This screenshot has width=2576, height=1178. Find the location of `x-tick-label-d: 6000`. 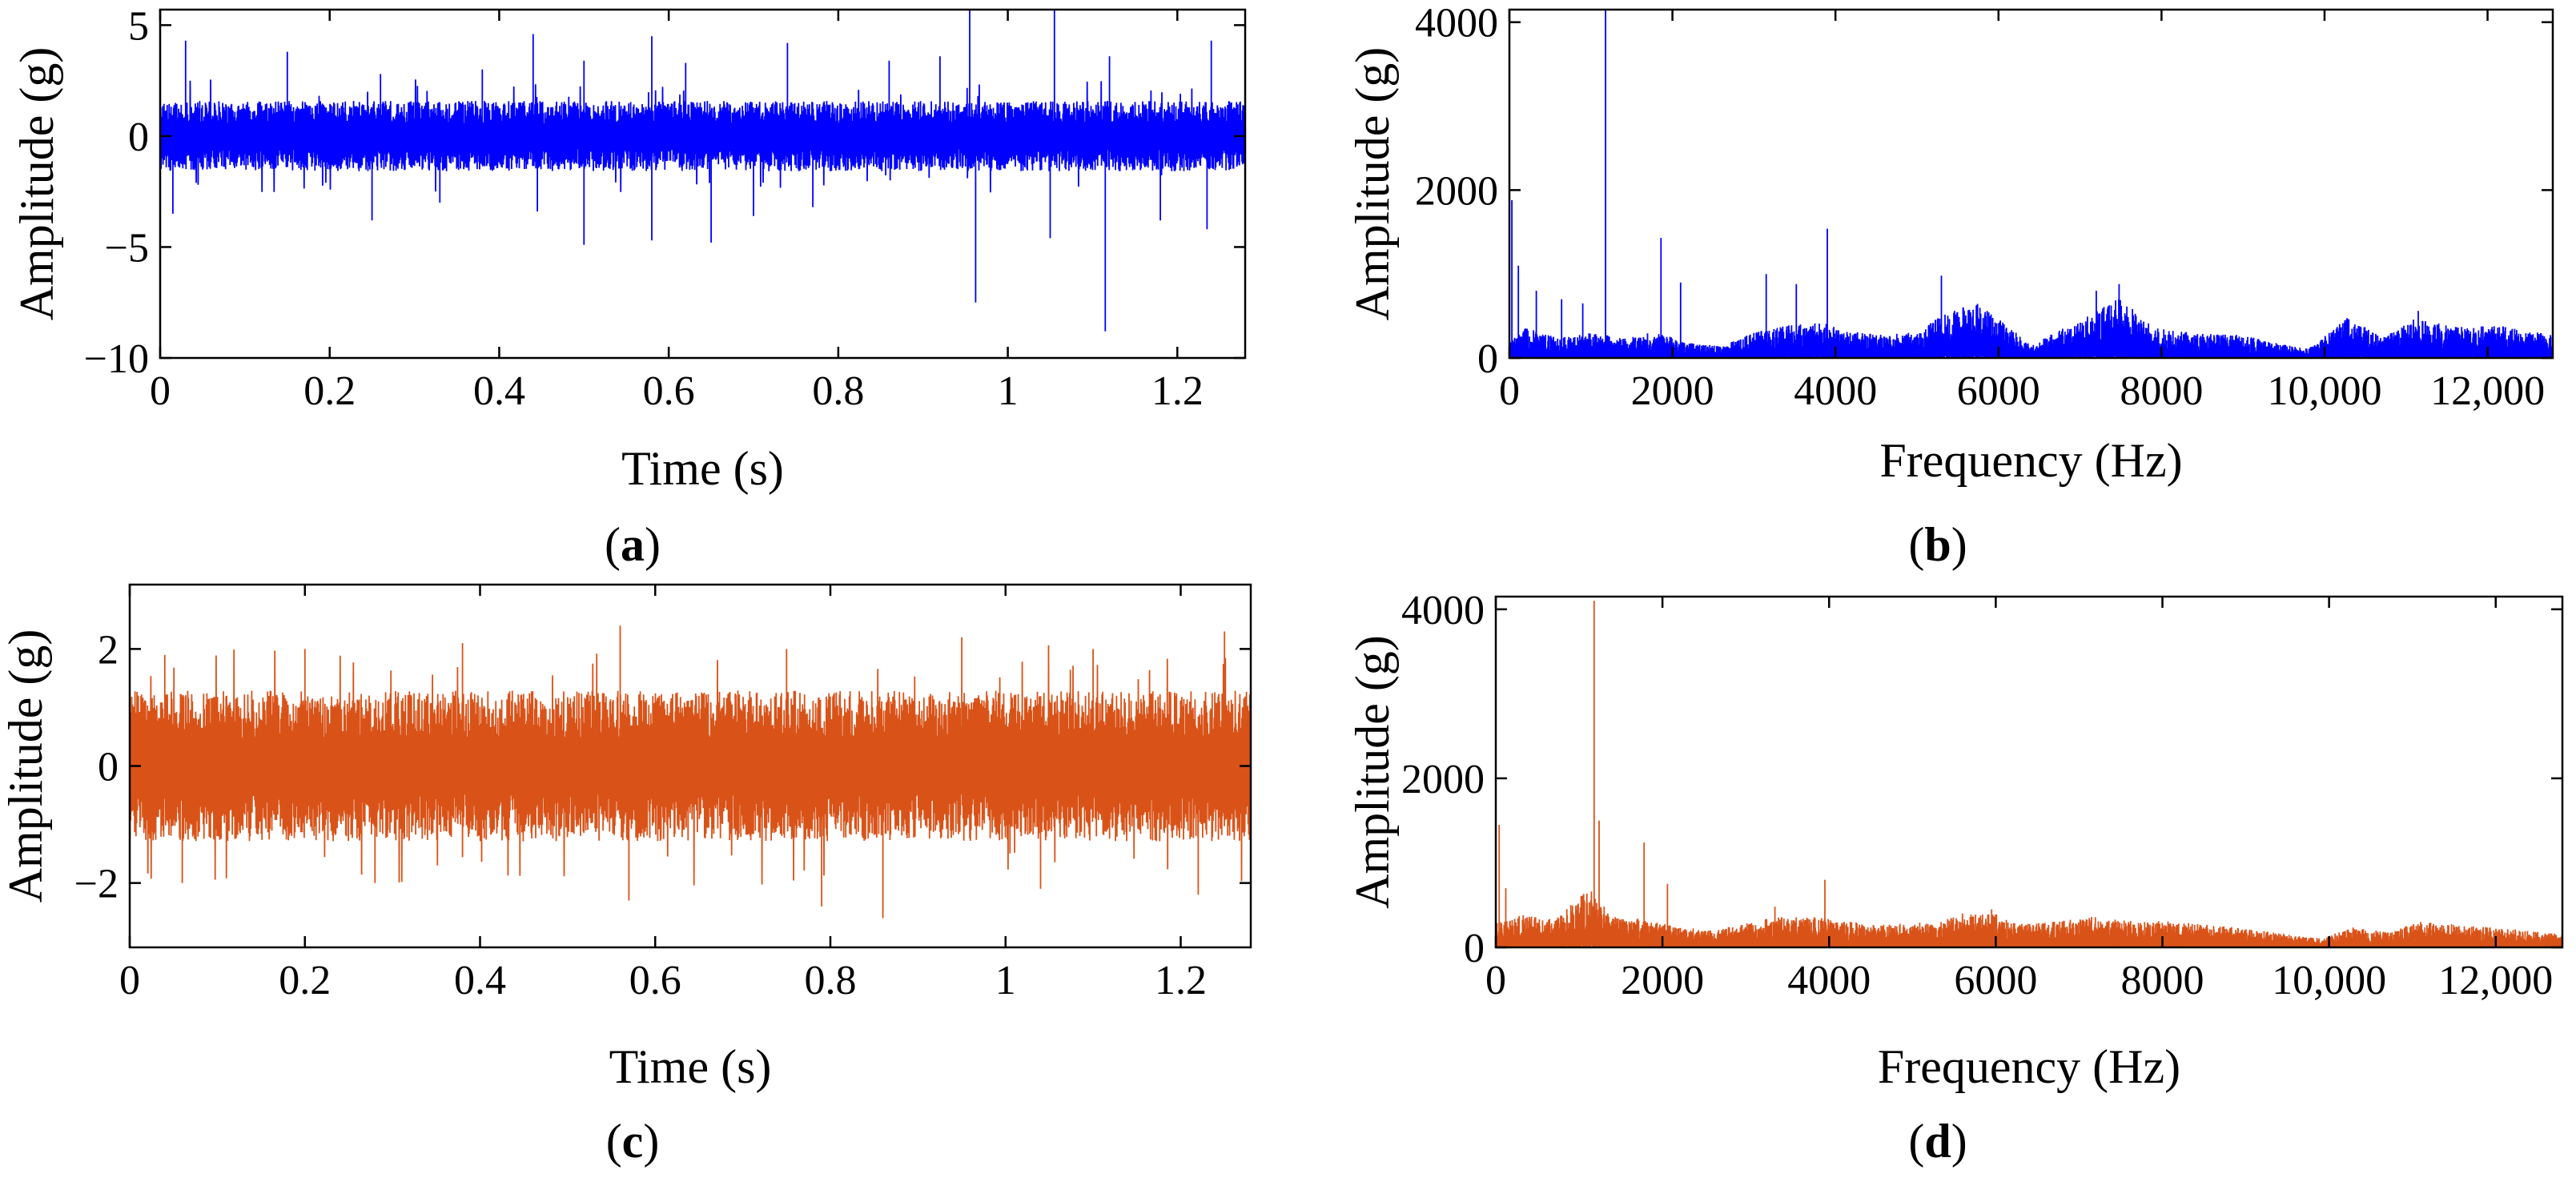

x-tick-label-d: 6000 is located at coordinates (1995, 980).